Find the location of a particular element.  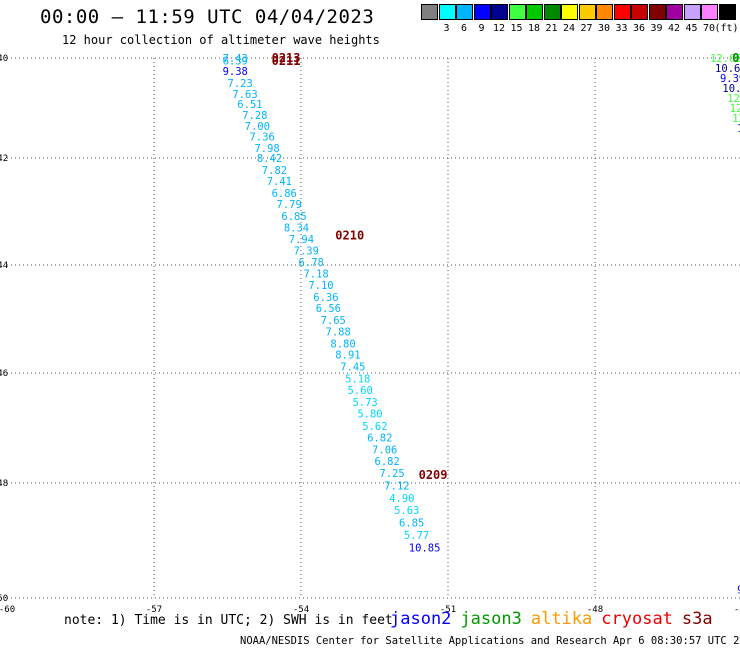

y-tick-label: -40 is located at coordinates (4, 59).